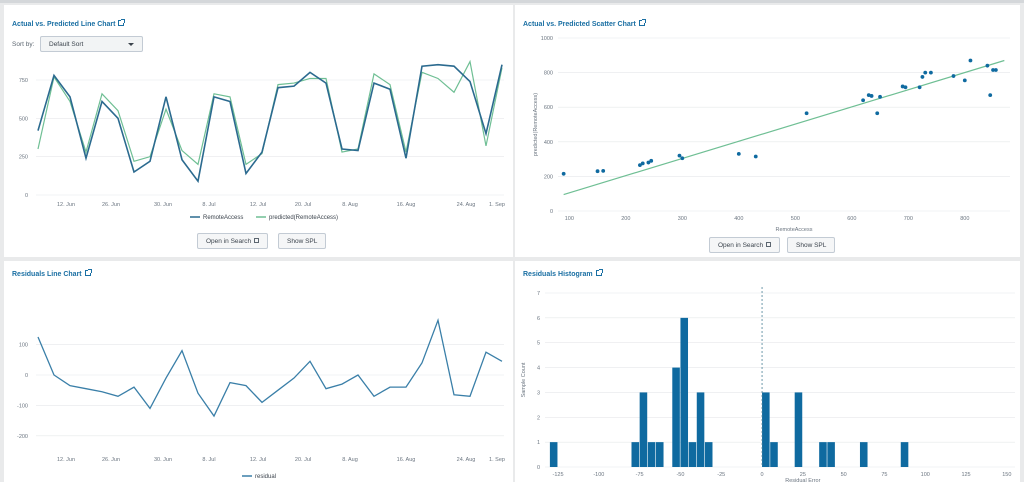 The height and width of the screenshot is (482, 1024). I want to click on x-tick-label: 75, so click(884, 475).